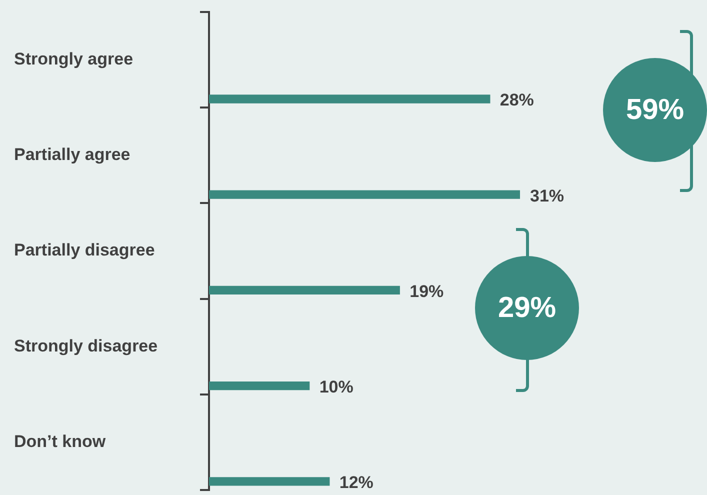  What do you see at coordinates (547, 196) in the screenshot?
I see `data-label: 31%` at bounding box center [547, 196].